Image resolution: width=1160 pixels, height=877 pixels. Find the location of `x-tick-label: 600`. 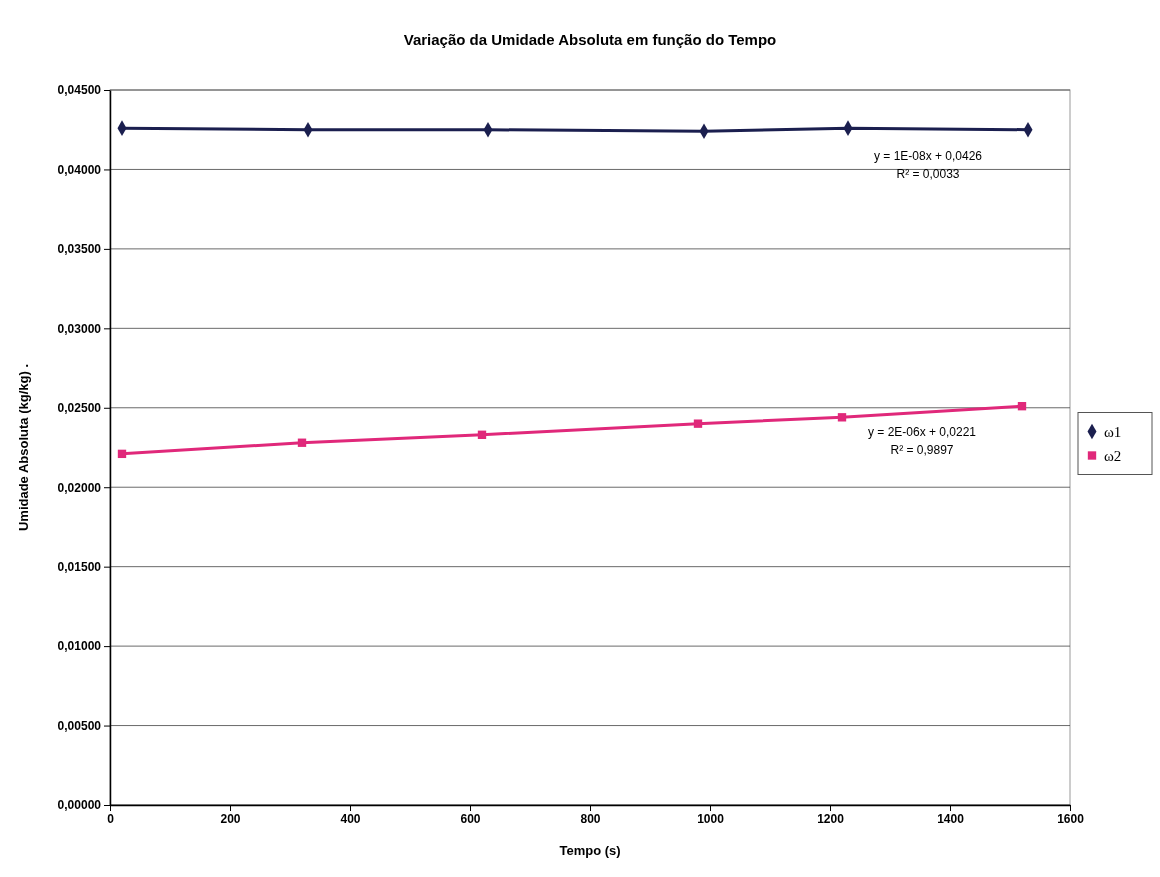

x-tick-label: 600 is located at coordinates (470, 818).